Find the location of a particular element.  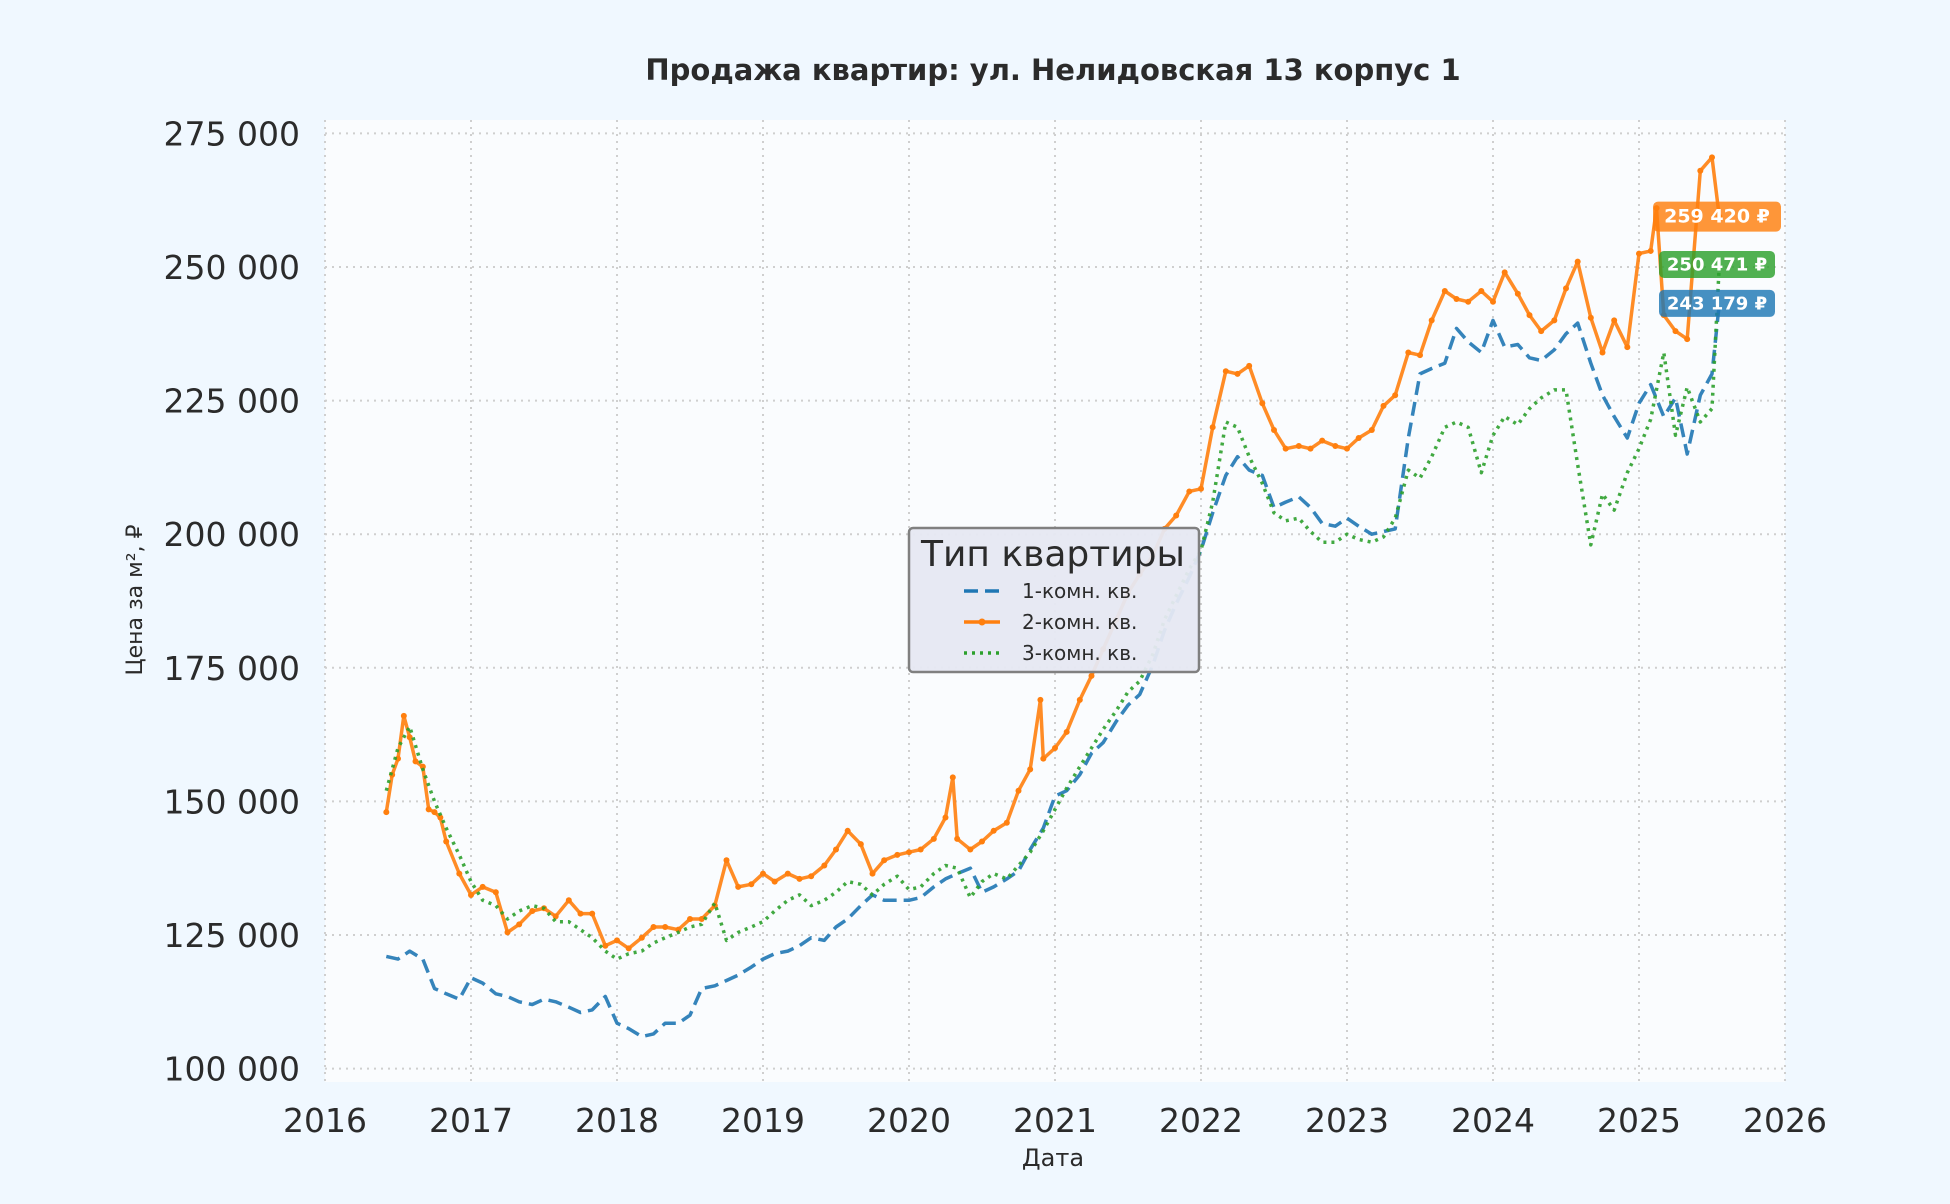

y-tick-label: 175 000 is located at coordinates (232, 668).